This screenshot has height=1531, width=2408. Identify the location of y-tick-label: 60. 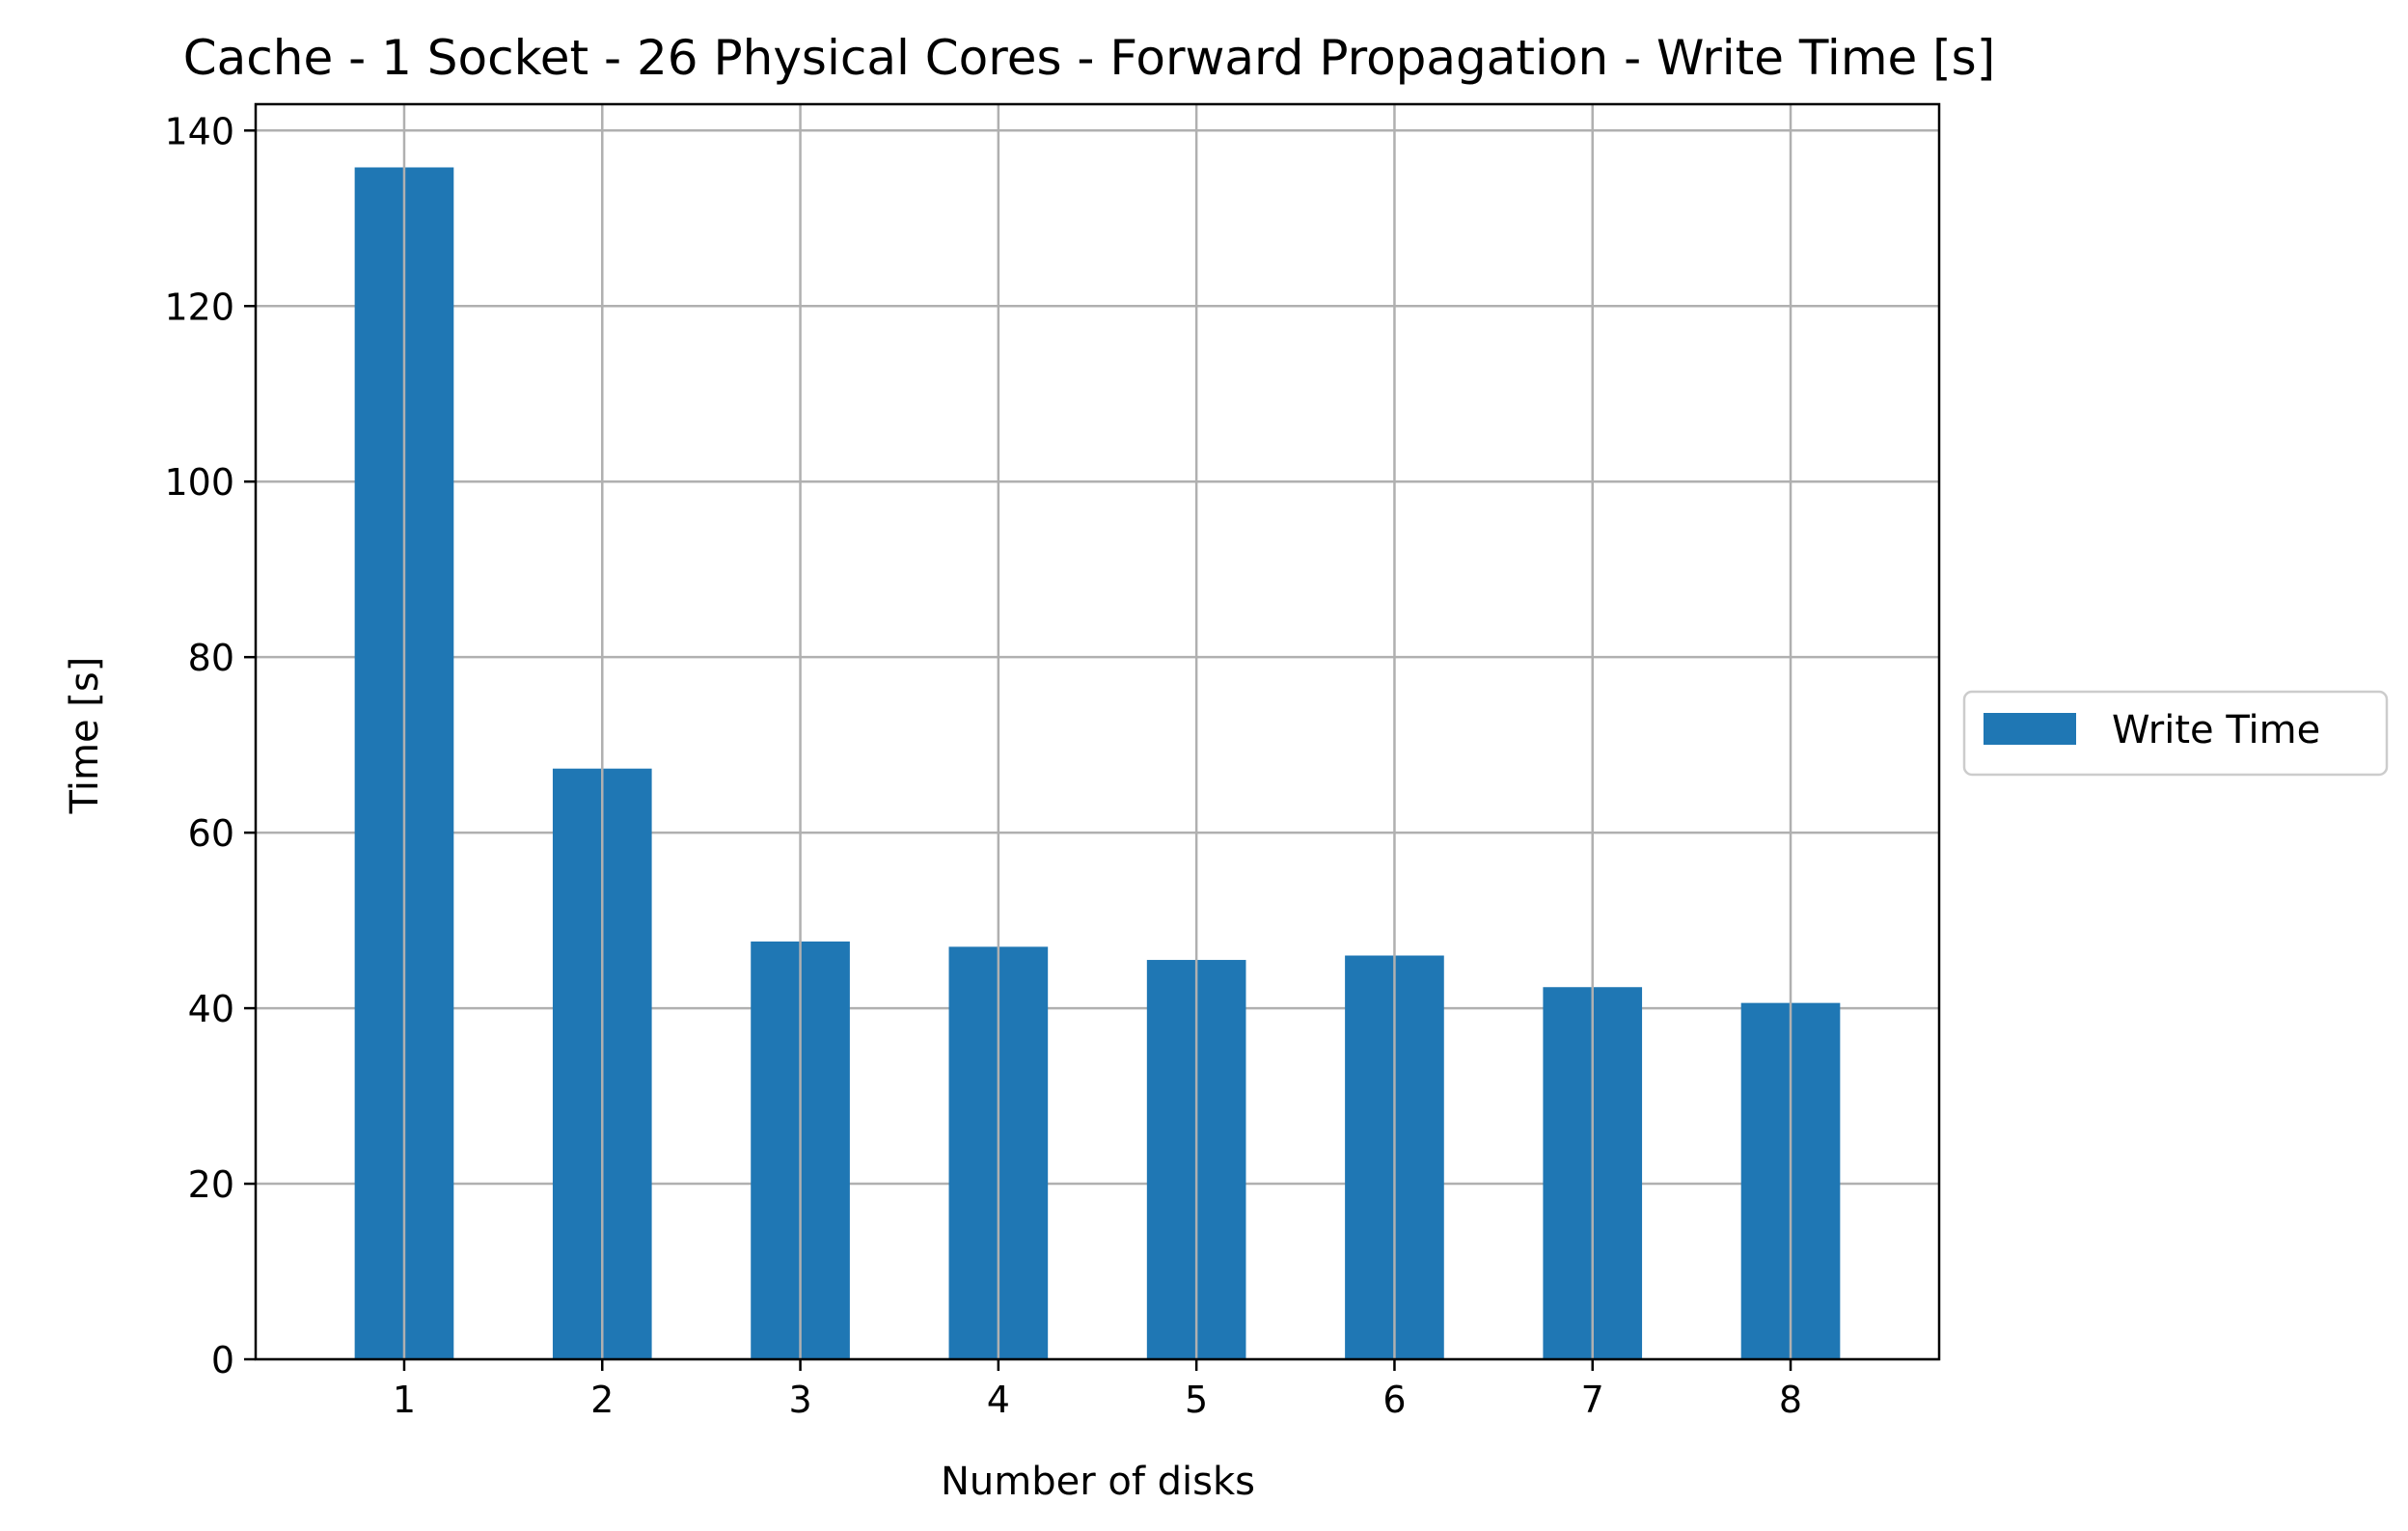
(211, 834).